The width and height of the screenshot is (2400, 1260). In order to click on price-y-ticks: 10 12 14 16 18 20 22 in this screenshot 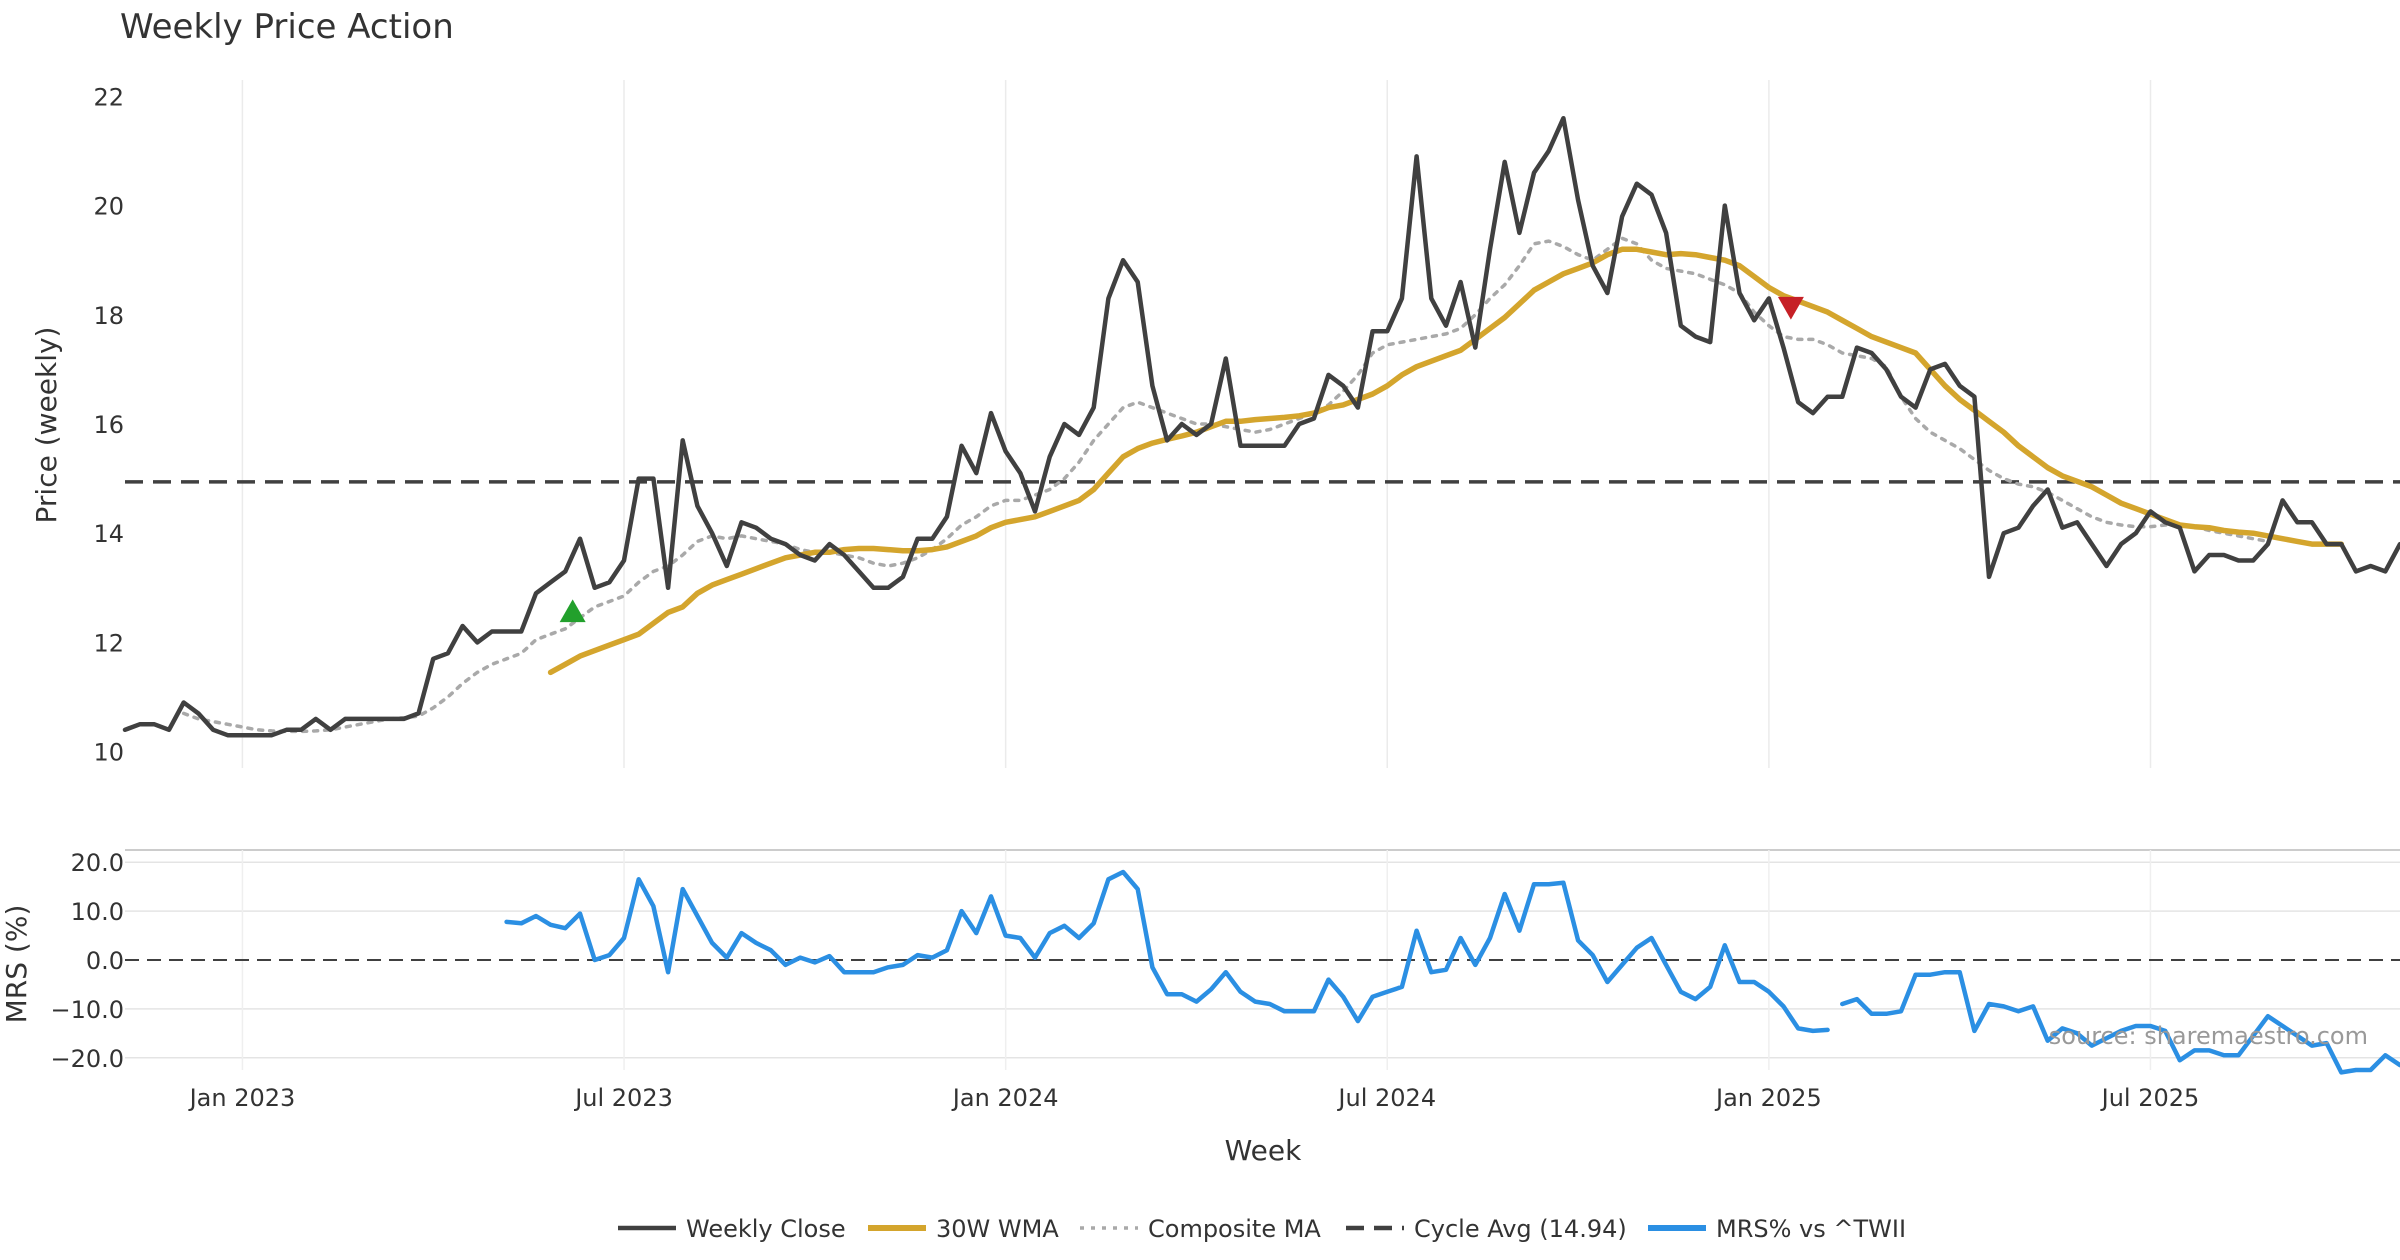, I will do `click(108, 424)`.